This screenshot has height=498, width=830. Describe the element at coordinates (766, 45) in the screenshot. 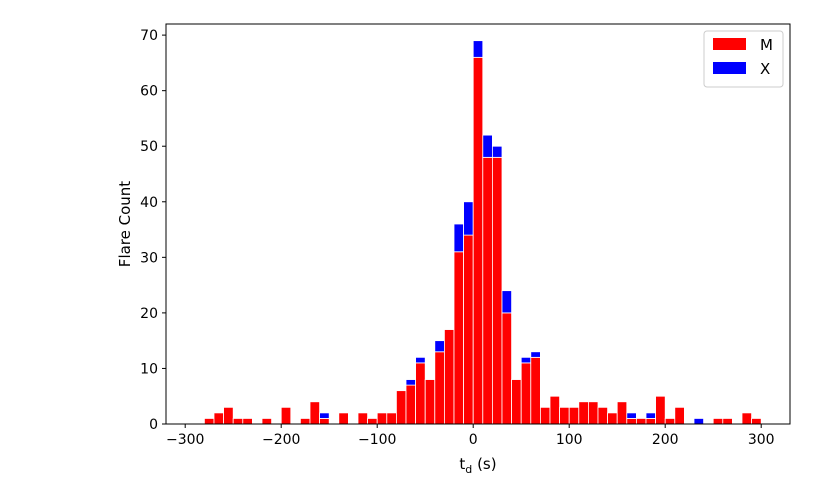

I see `legend-label-m: M` at that location.